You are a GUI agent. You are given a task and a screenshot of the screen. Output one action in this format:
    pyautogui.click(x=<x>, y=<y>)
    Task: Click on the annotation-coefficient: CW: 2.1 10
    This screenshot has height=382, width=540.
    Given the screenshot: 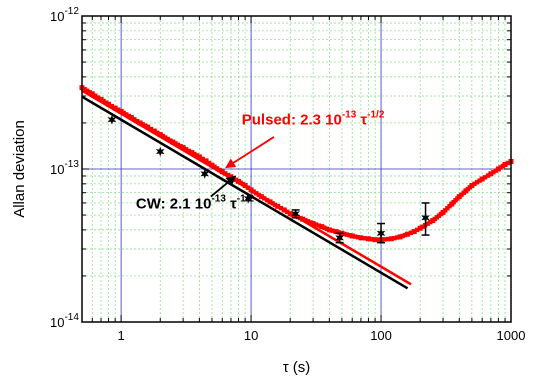 What is the action you would take?
    pyautogui.click(x=174, y=204)
    